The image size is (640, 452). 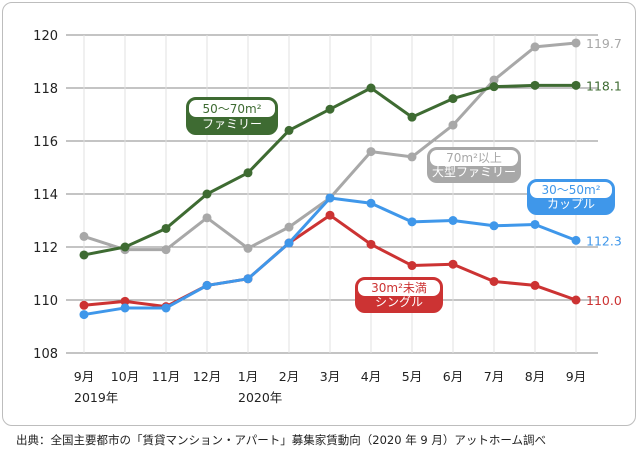 What do you see at coordinates (535, 376) in the screenshot?
I see `x-tick-label: 8月` at bounding box center [535, 376].